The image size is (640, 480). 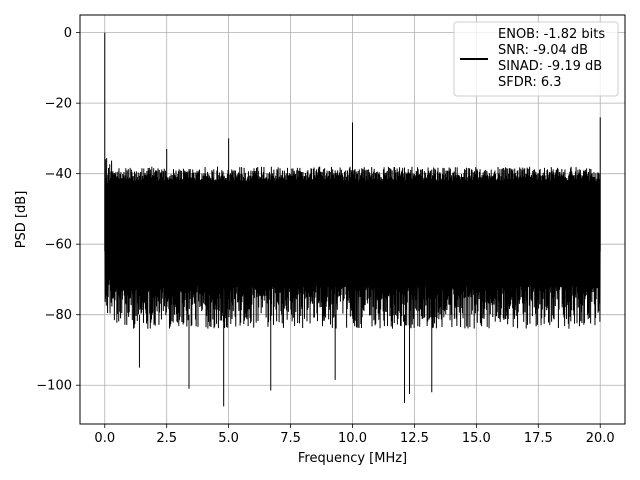 I want to click on y-tick-label: −100, so click(x=54, y=386).